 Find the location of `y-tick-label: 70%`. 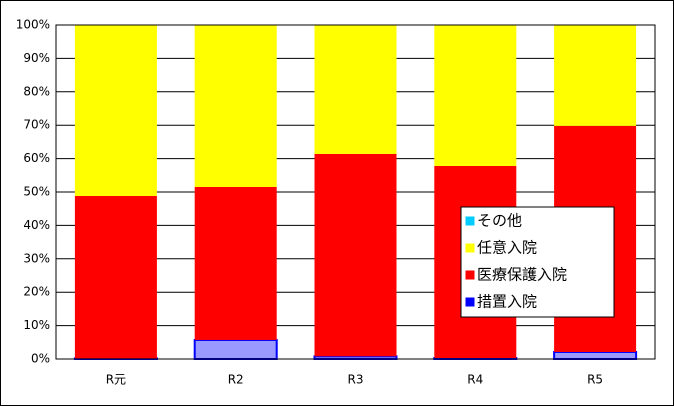

y-tick-label: 70% is located at coordinates (36, 125).